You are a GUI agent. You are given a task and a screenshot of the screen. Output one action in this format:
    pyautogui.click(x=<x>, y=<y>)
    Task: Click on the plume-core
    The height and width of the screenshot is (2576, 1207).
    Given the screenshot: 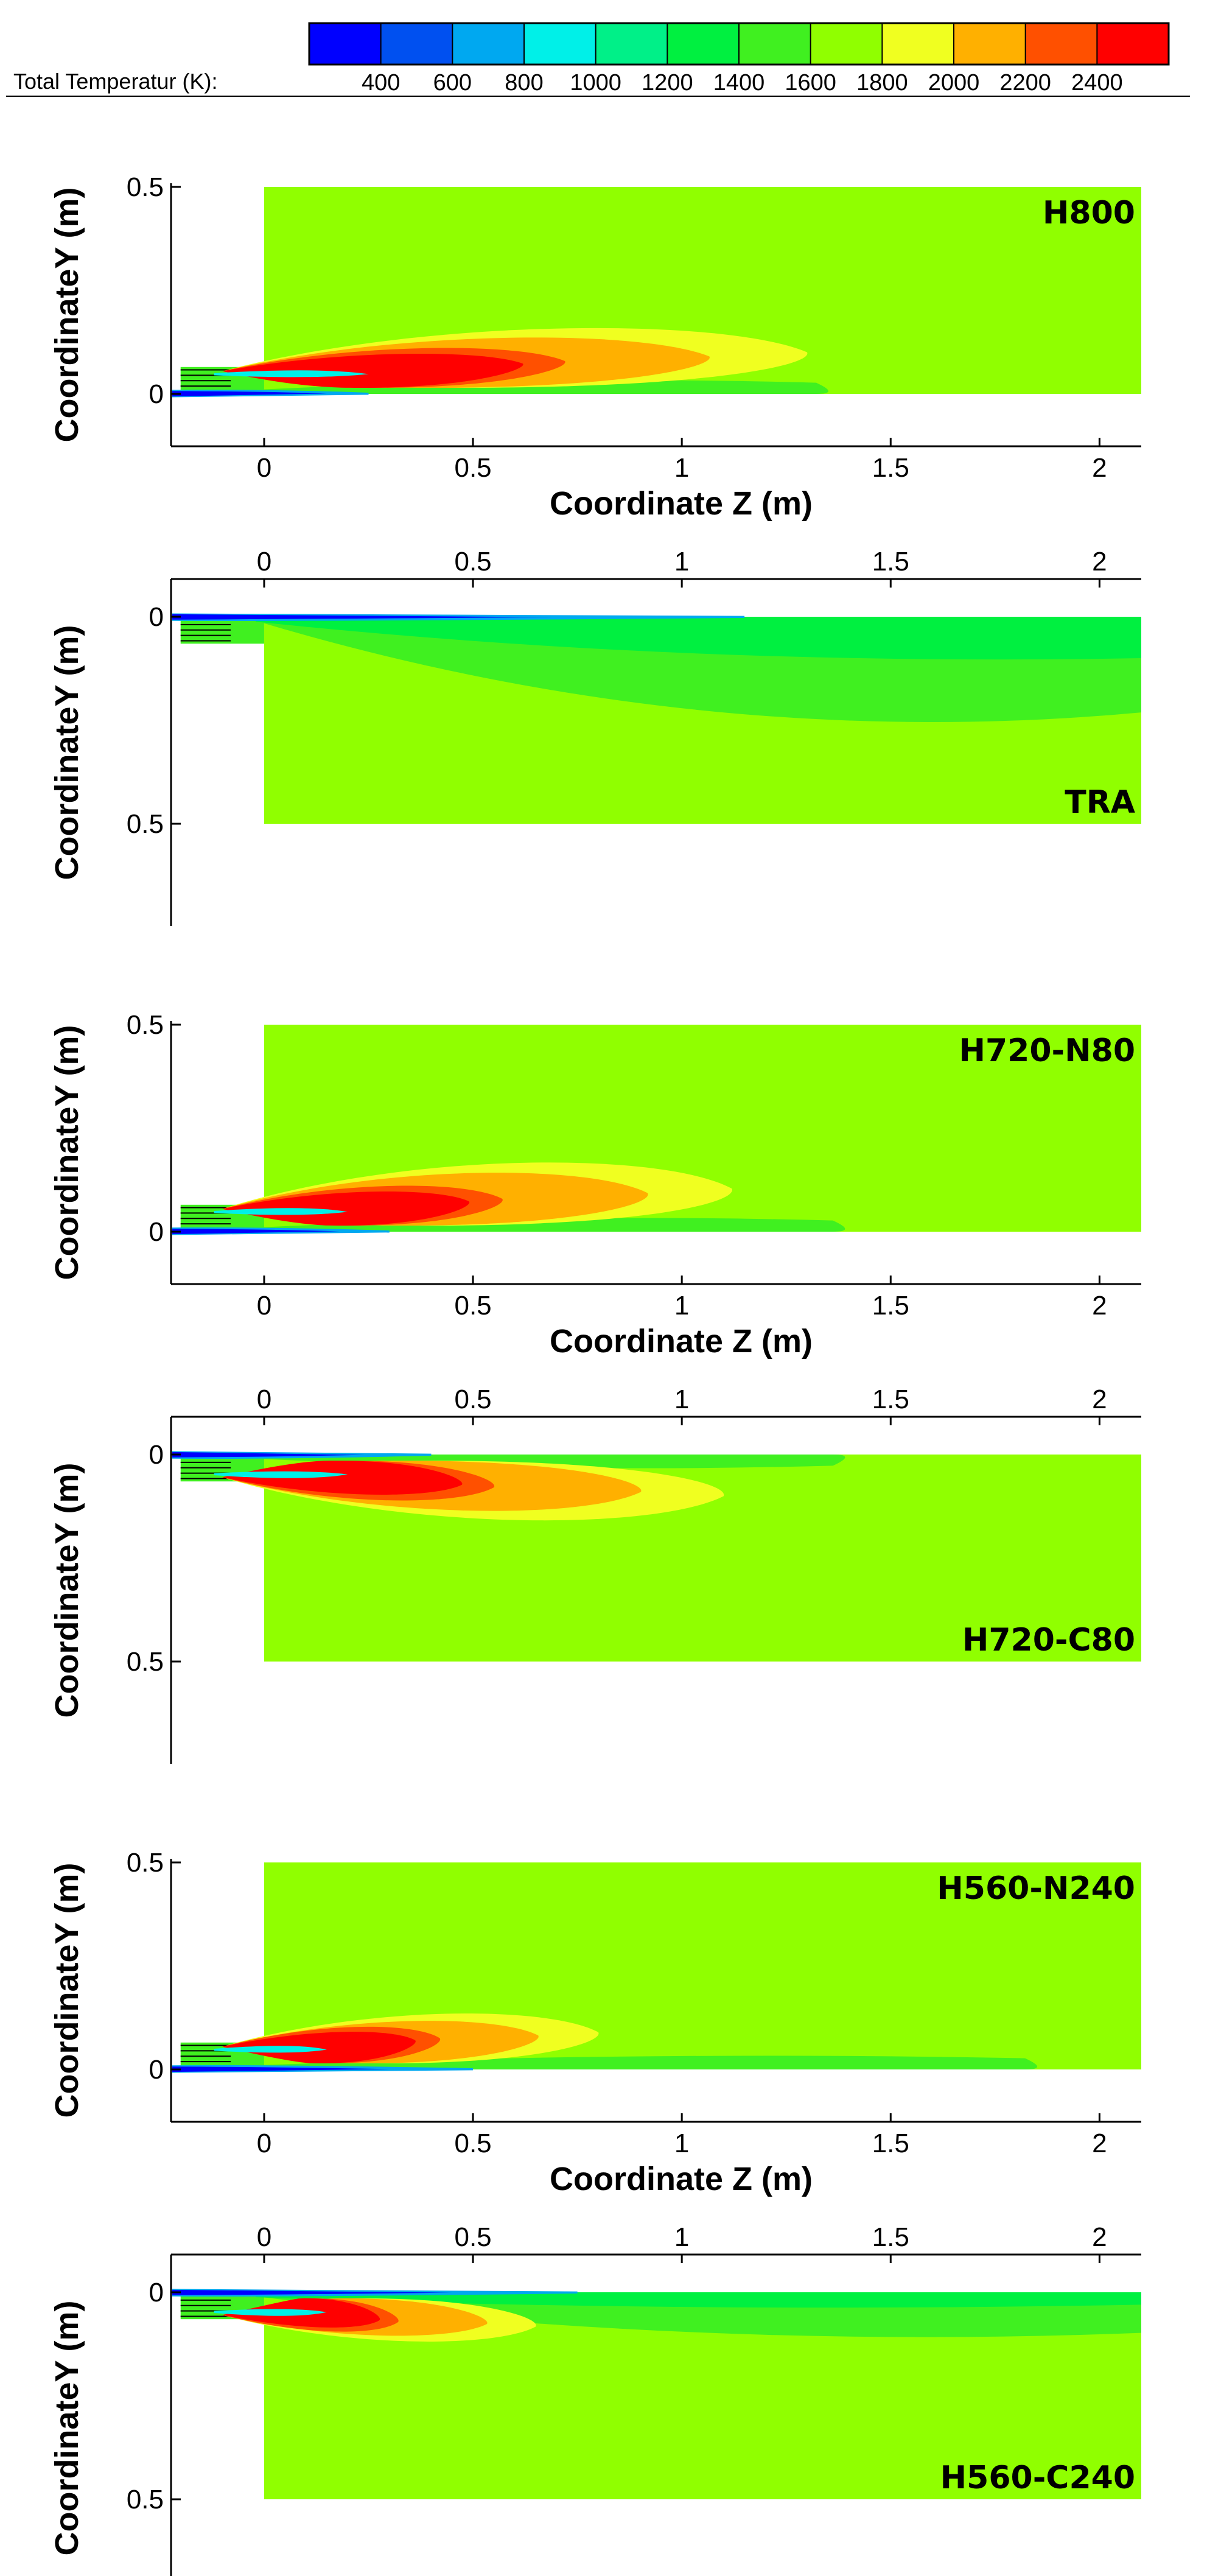 What is the action you would take?
    pyautogui.click(x=698, y=2300)
    